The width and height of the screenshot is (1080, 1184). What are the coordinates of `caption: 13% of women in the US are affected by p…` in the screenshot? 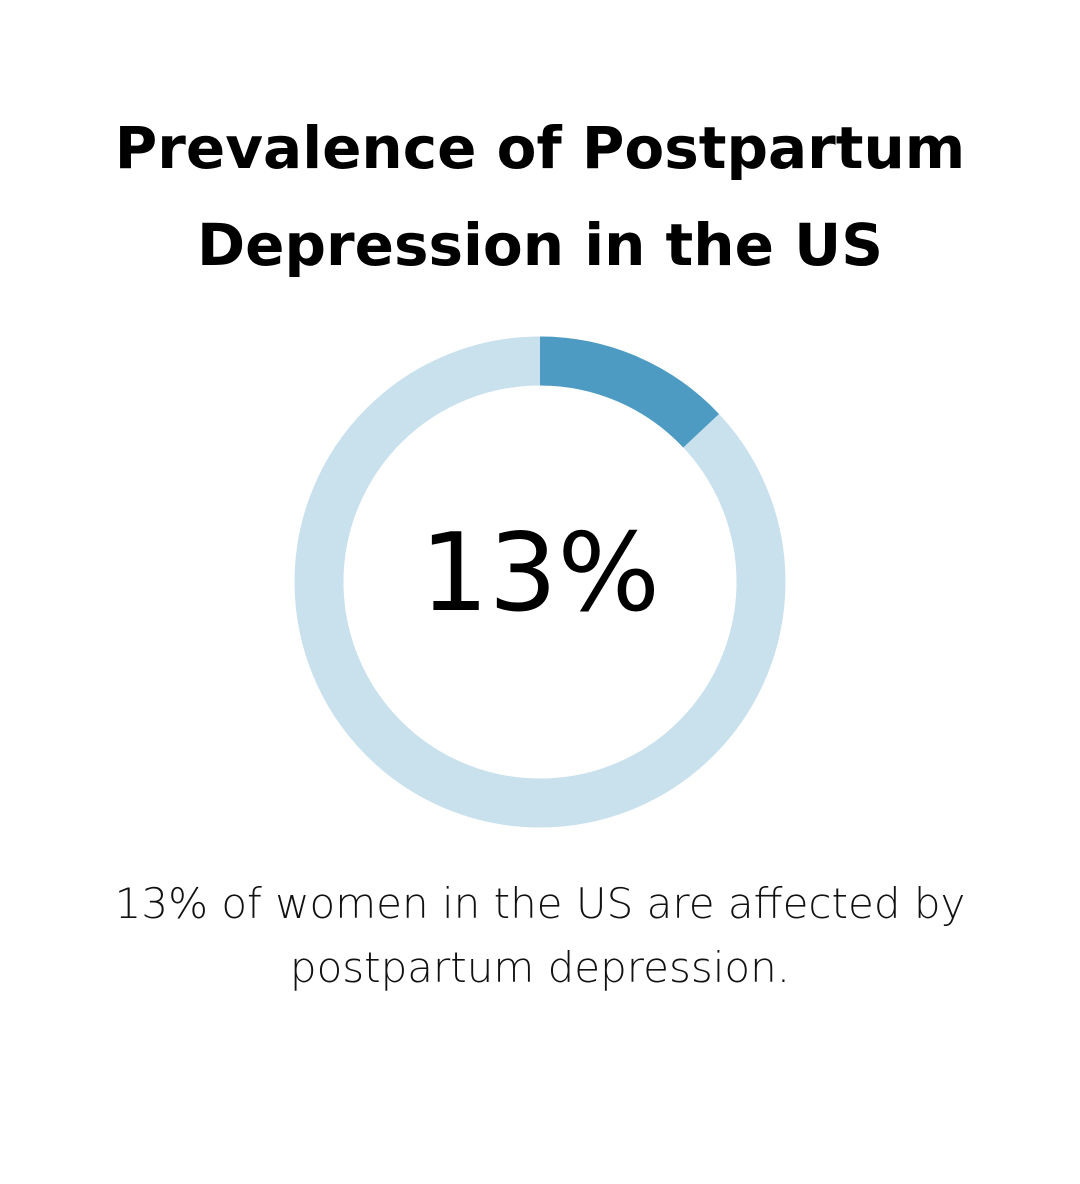 It's located at (540, 935).